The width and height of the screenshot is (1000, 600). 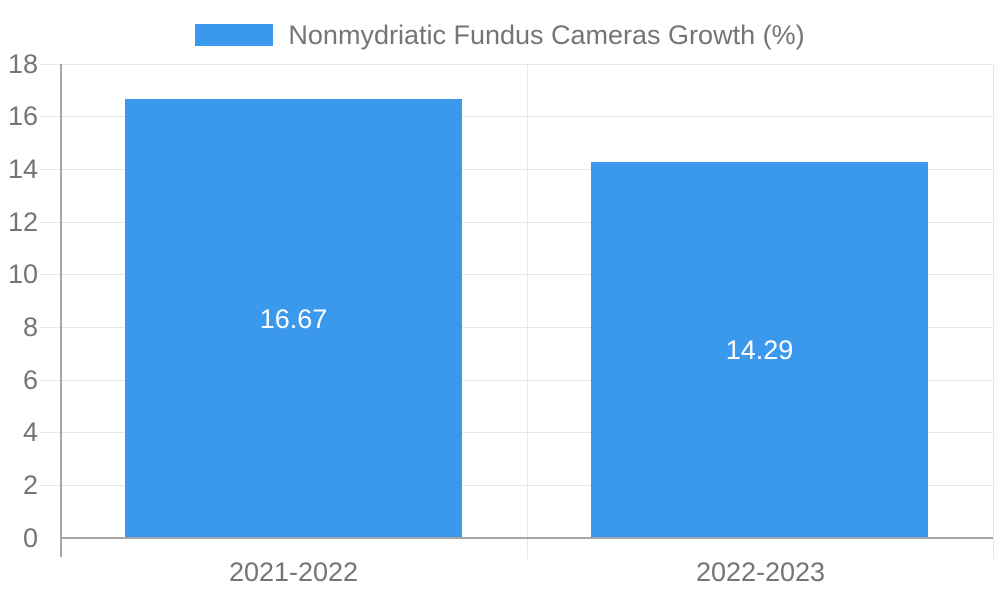 I want to click on bar-value-label: 14.29, so click(x=759, y=349).